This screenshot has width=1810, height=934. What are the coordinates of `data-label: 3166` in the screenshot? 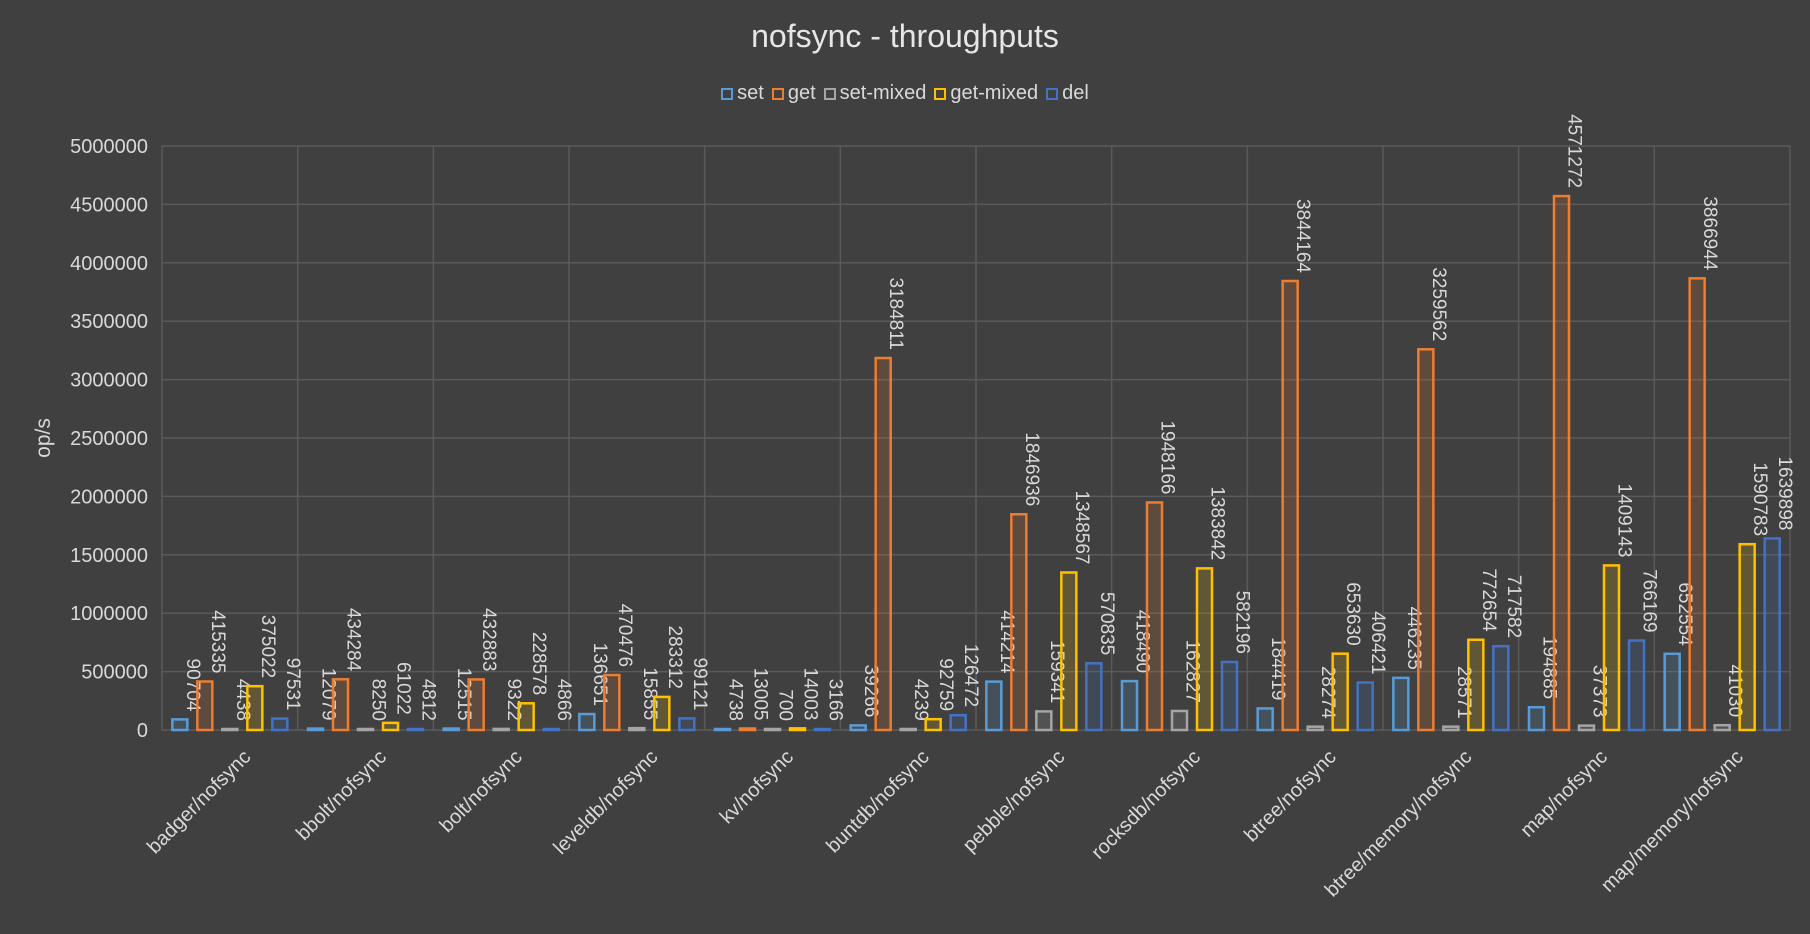 It's located at (835, 700).